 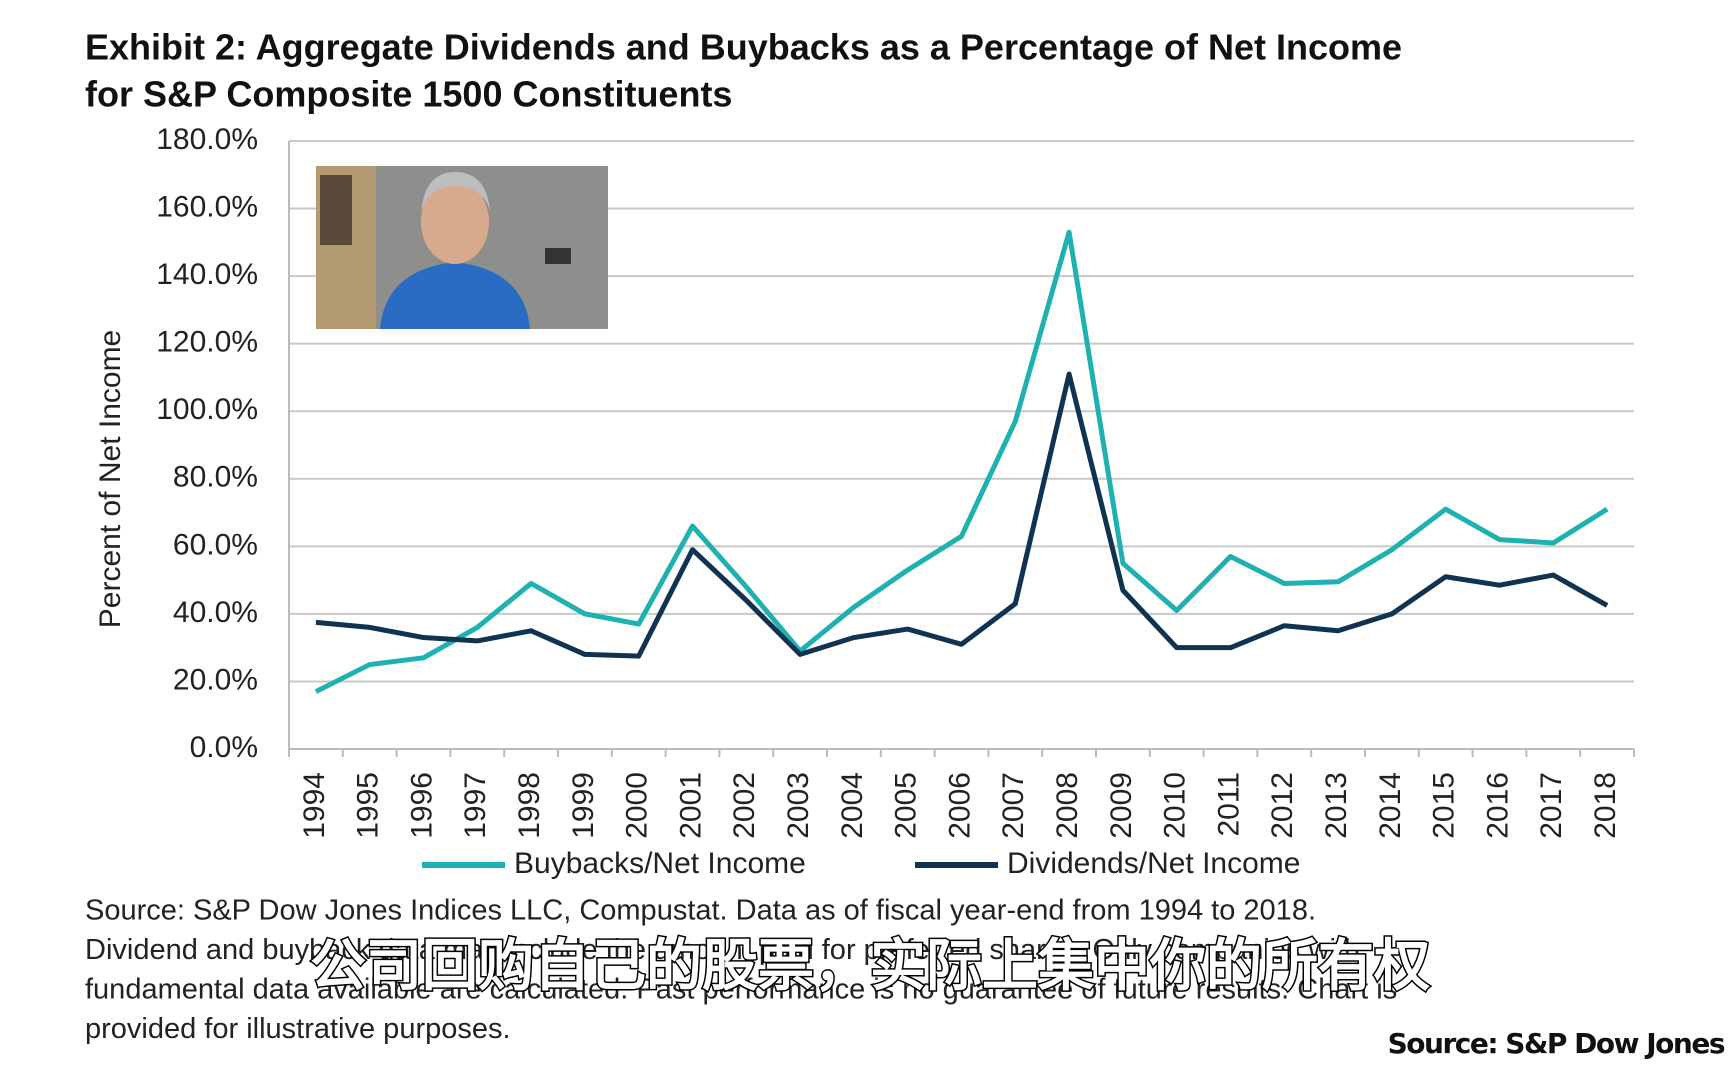 I want to click on y-tick-label: 160.0%, so click(x=207, y=206).